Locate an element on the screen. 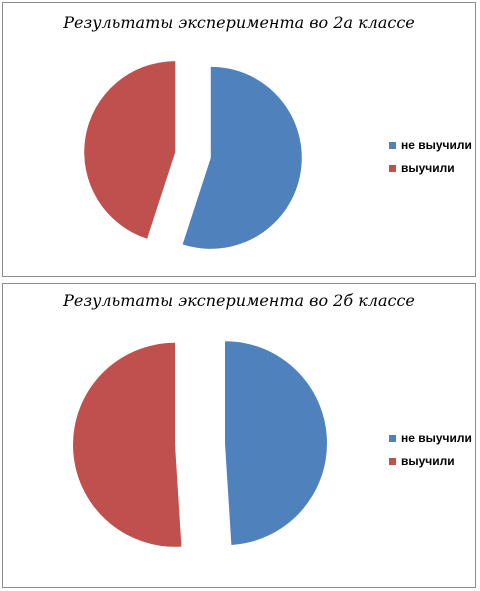 The width and height of the screenshot is (480, 591). pie-chart-2a is located at coordinates (193, 155).